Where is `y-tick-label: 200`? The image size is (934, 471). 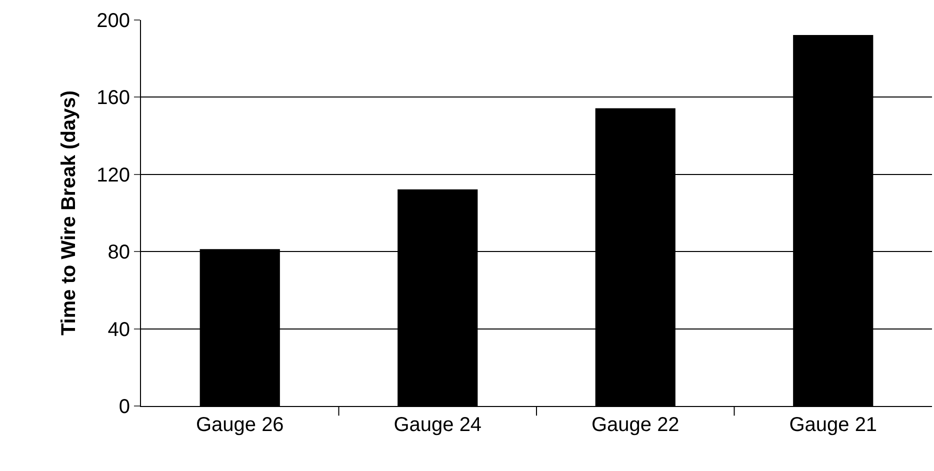
y-tick-label: 200 is located at coordinates (113, 21).